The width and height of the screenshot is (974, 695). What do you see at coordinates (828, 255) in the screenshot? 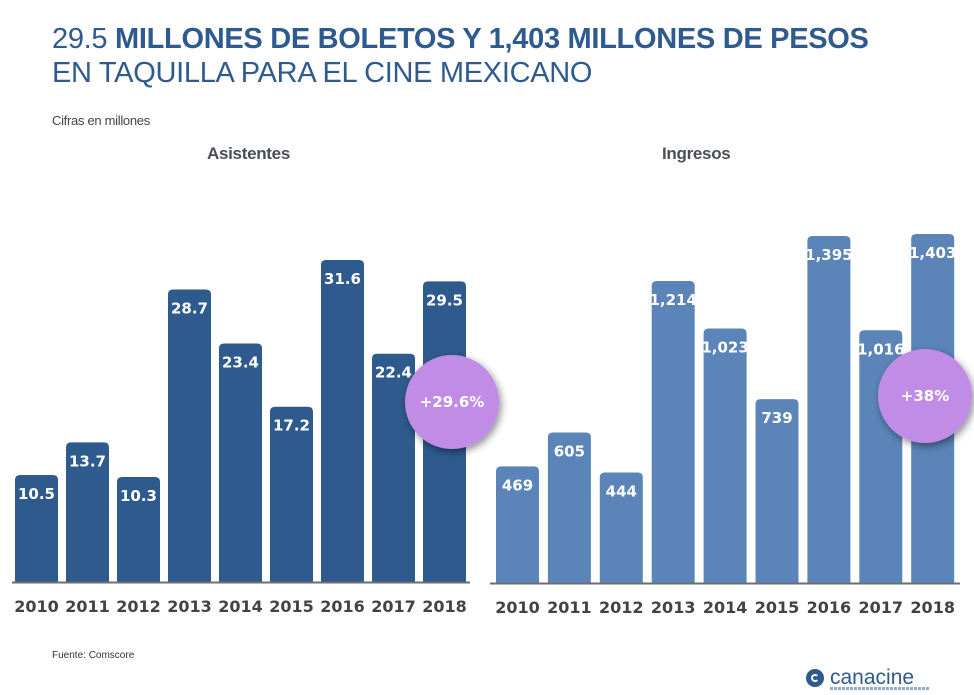
I see `data-label: 1,395` at bounding box center [828, 255].